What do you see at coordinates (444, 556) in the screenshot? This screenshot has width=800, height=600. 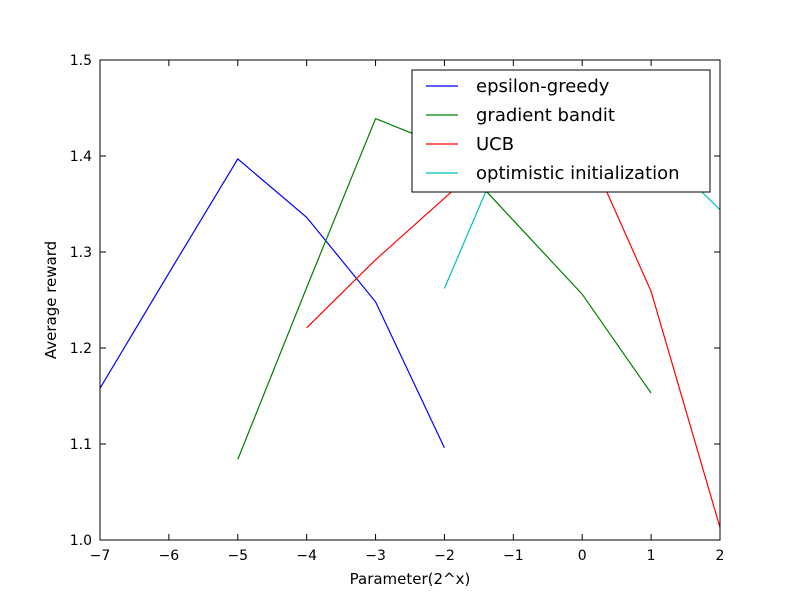 I see `x-tick-label: −2` at bounding box center [444, 556].